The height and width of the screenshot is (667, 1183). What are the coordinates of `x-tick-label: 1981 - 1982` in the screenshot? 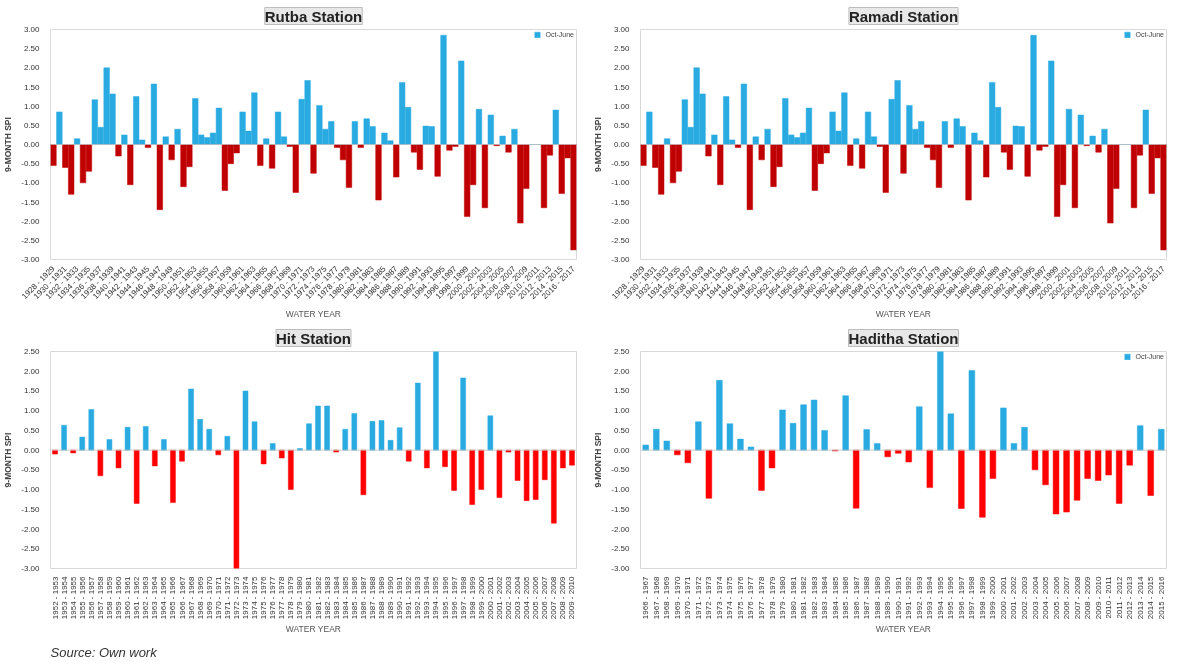 It's located at (318, 597).